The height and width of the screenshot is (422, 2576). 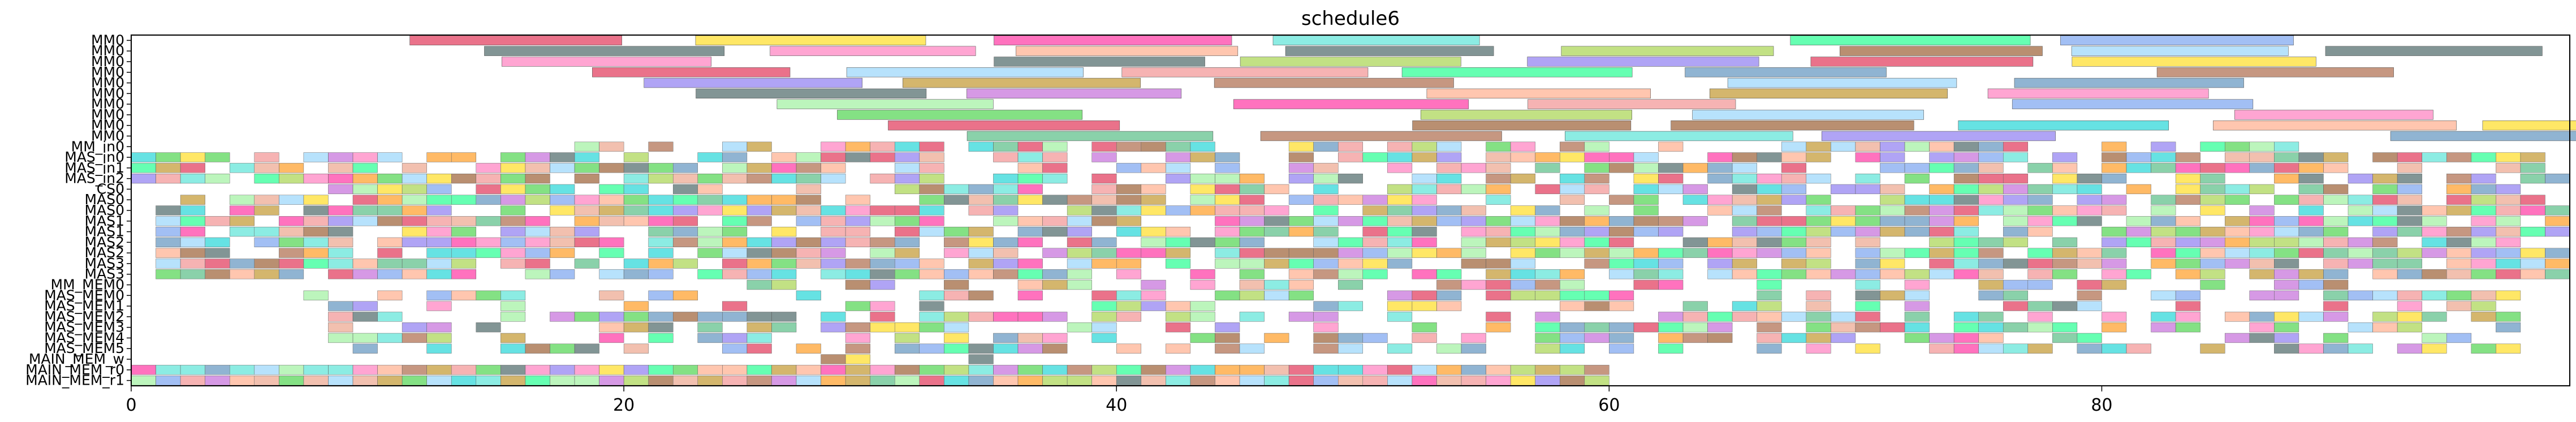 I want to click on y-tick-label: MAS_in2, so click(x=94, y=178).